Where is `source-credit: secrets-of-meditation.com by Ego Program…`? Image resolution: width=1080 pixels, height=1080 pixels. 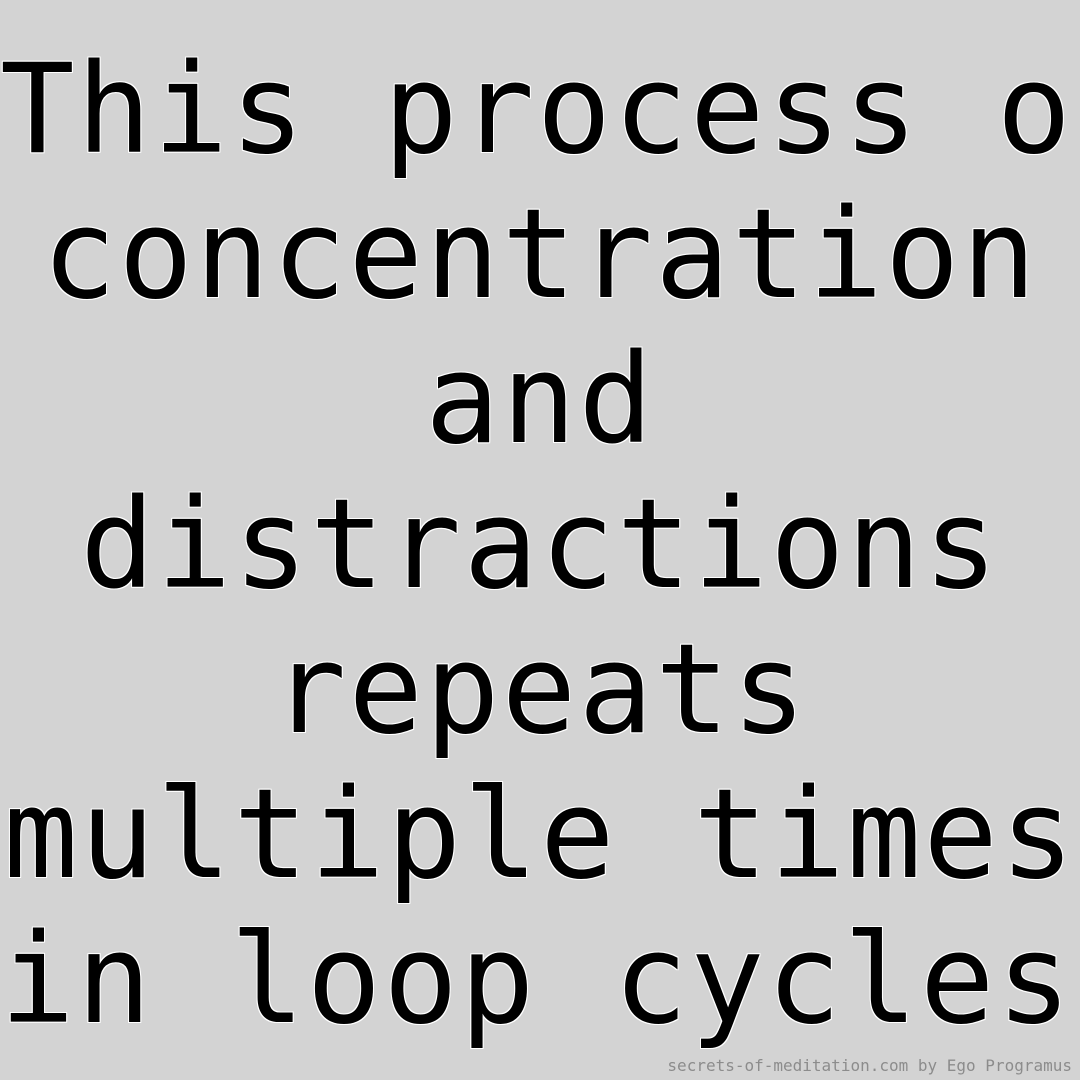
source-credit: secrets-of-meditation.com by Ego Program… is located at coordinates (869, 1065).